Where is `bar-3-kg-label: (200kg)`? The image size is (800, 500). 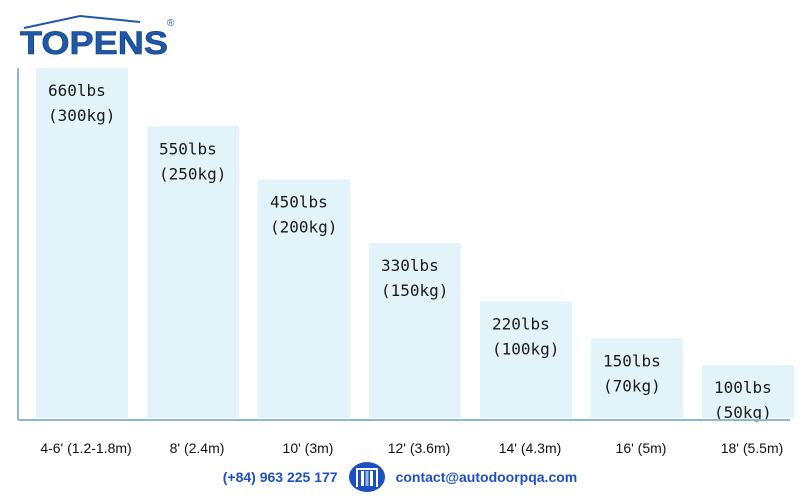
bar-3-kg-label: (200kg) is located at coordinates (303, 226).